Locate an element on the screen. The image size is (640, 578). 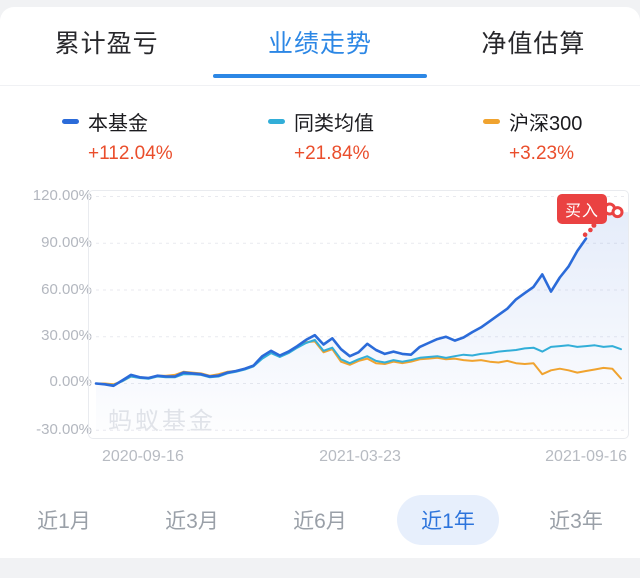
range-3-year: 近3年 is located at coordinates (576, 520).